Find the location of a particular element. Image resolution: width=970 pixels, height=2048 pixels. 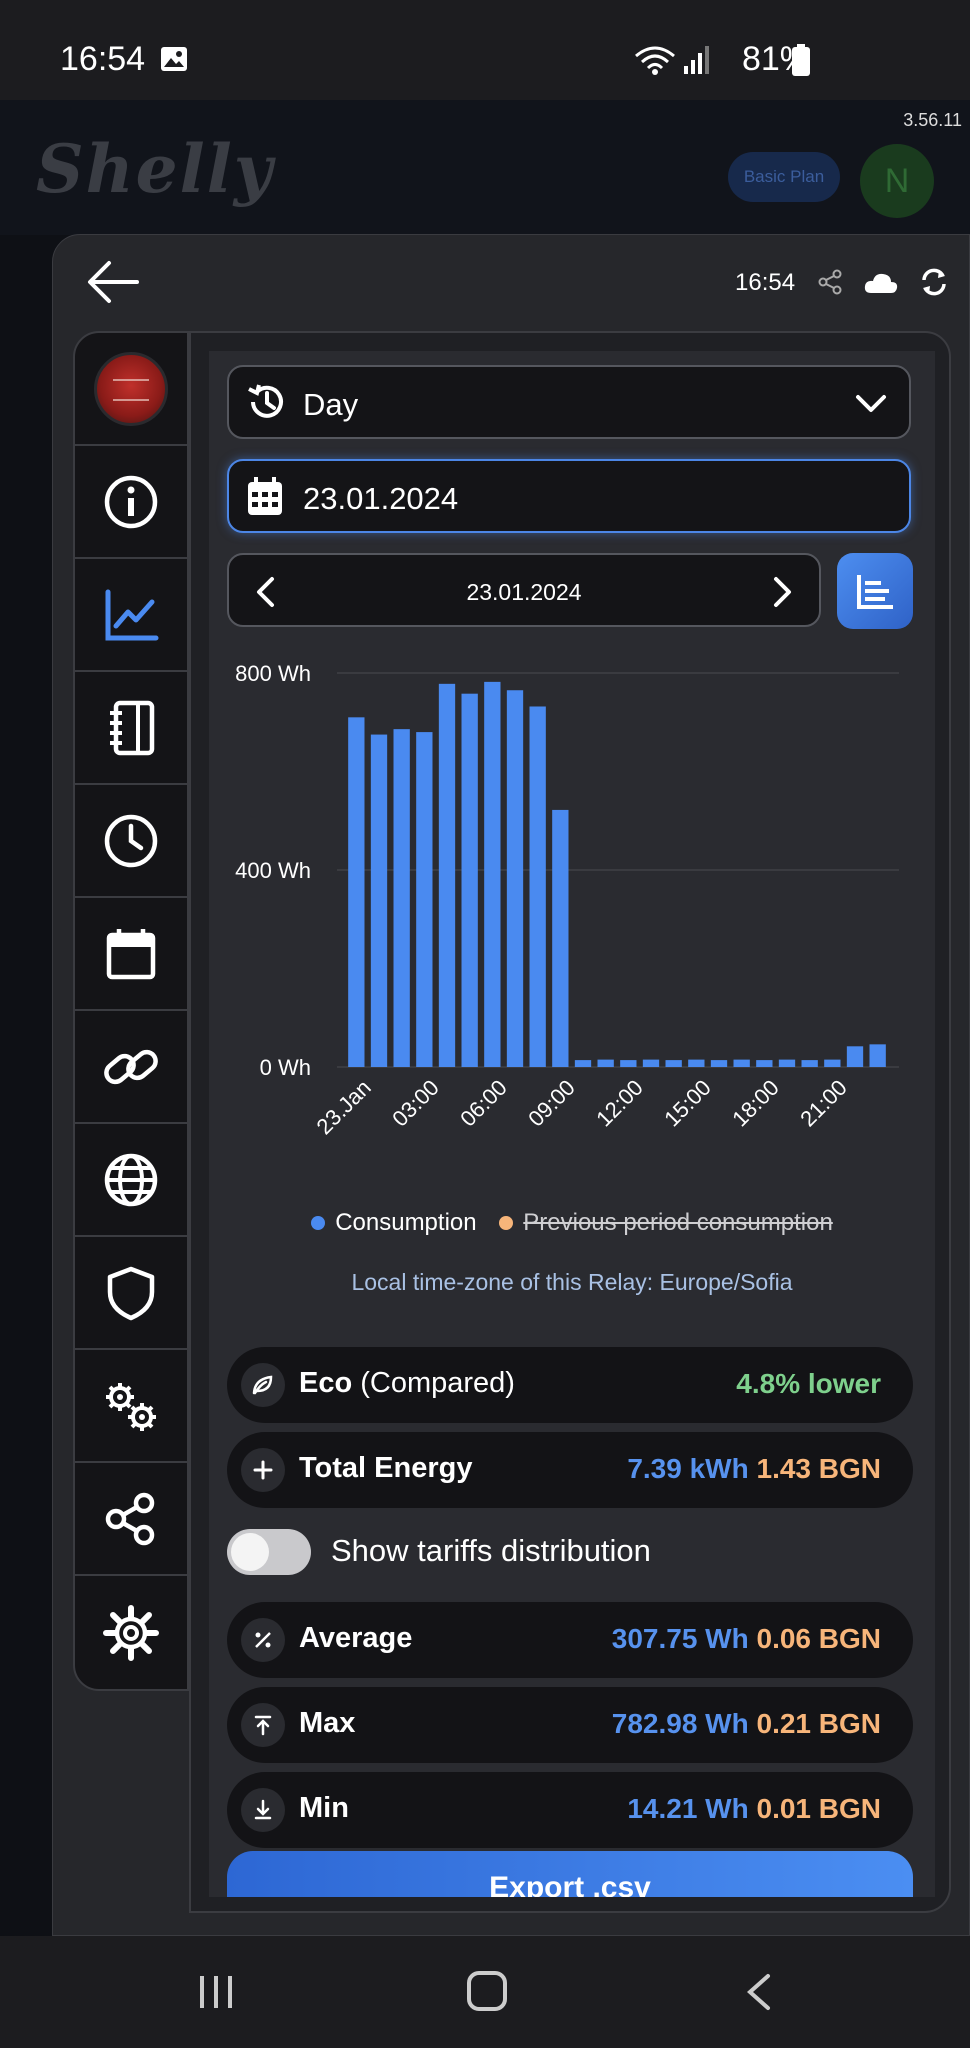

gear-icon is located at coordinates (131, 1632).